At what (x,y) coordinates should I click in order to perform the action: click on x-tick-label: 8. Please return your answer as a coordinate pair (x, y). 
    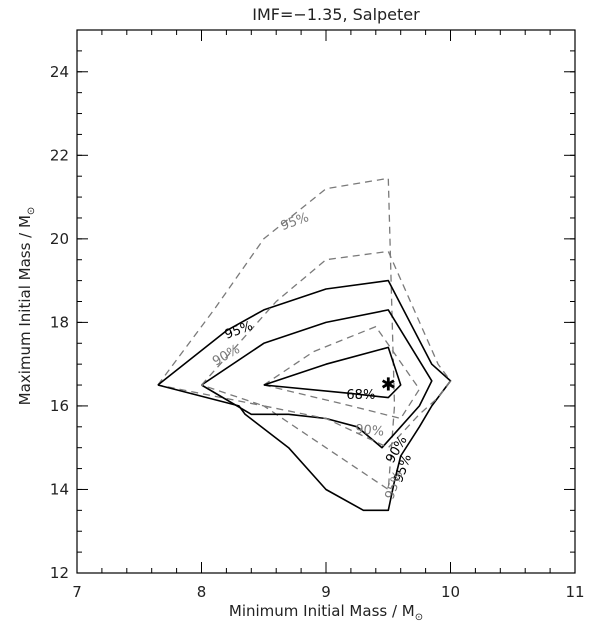
    Looking at the image, I should click on (202, 592).